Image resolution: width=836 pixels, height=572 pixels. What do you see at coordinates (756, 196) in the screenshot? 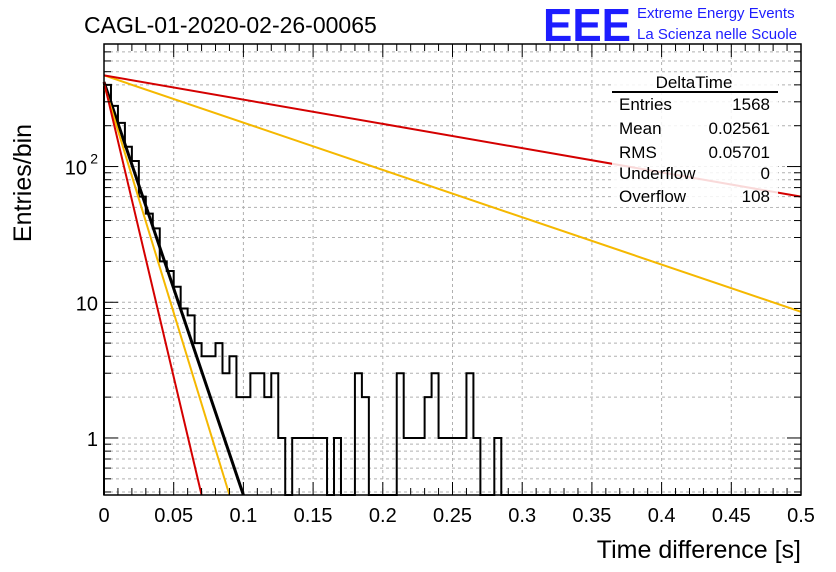
I see `stats-value: 108` at bounding box center [756, 196].